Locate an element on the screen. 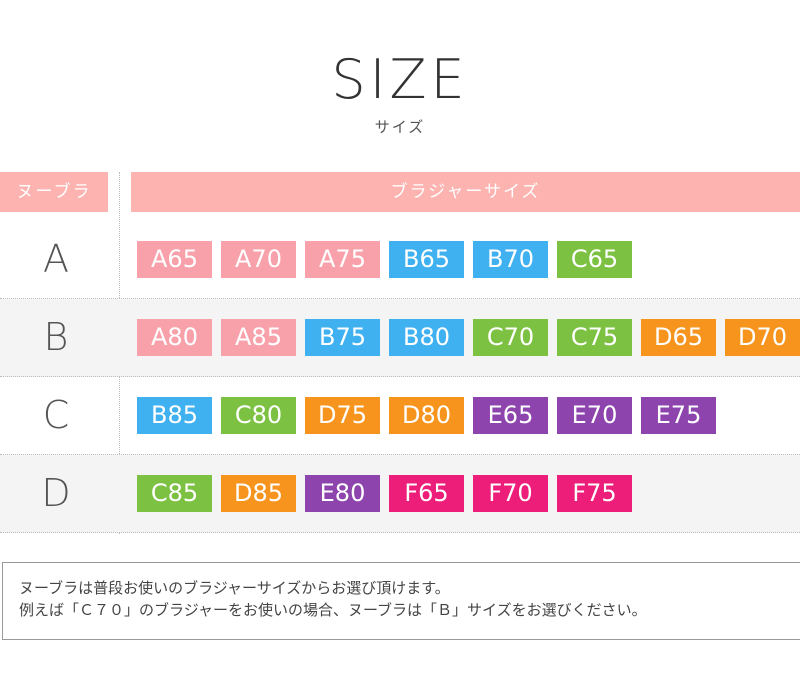 The width and height of the screenshot is (800, 691). bra-size-chip: A85 is located at coordinates (258, 337).